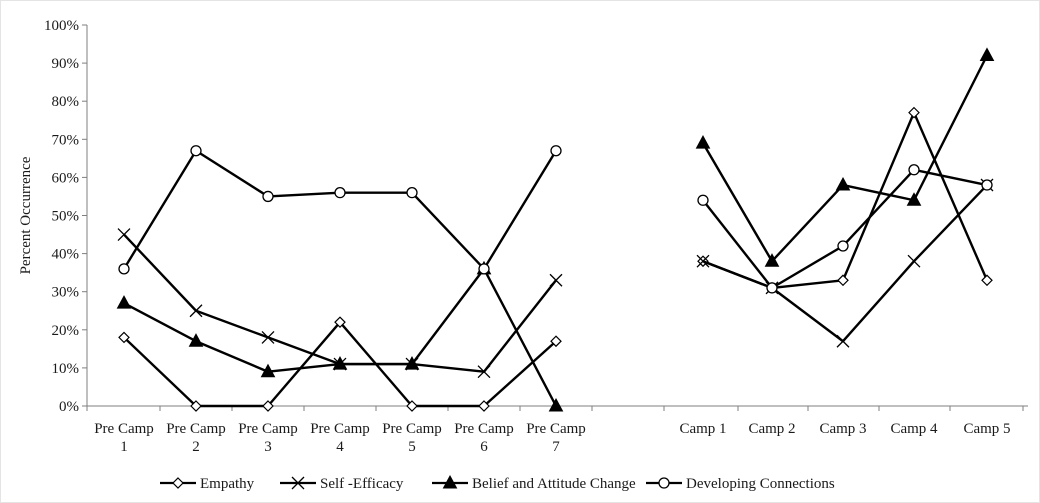 The image size is (1040, 503). Describe the element at coordinates (340, 447) in the screenshot. I see `x-tick-label: 4` at that location.